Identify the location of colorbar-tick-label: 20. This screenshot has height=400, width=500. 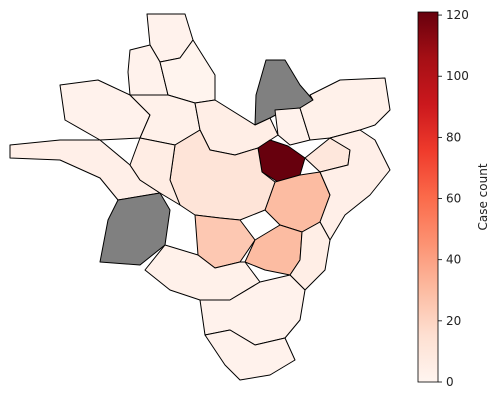
(453, 321).